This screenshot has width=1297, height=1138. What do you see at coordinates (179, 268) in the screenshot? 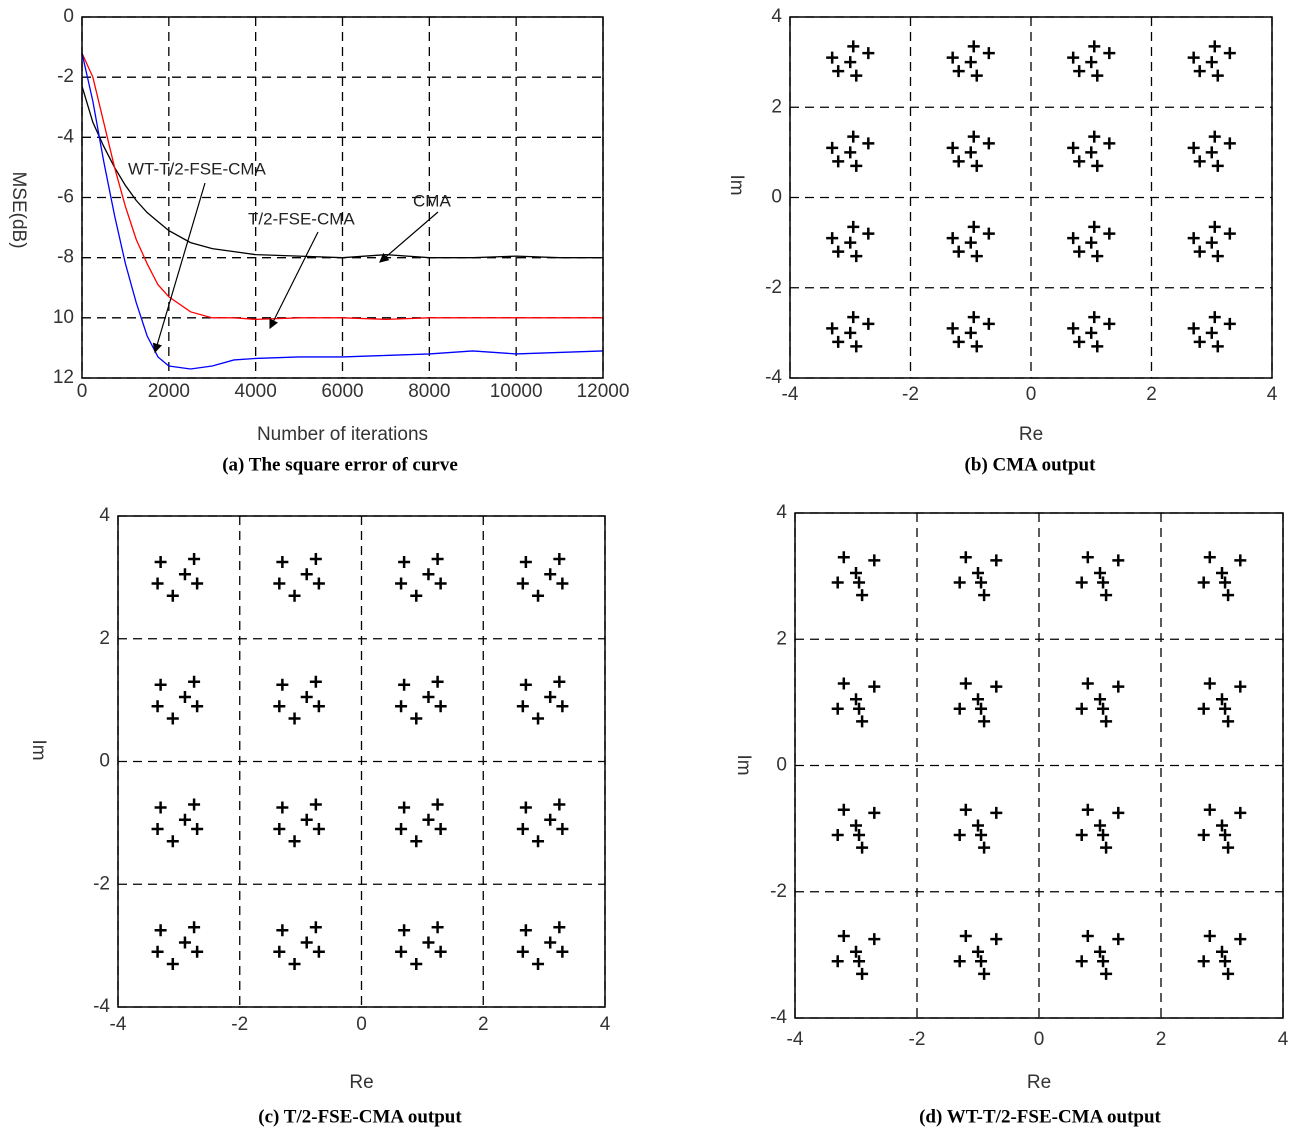
I see `annotation-arrow` at bounding box center [179, 268].